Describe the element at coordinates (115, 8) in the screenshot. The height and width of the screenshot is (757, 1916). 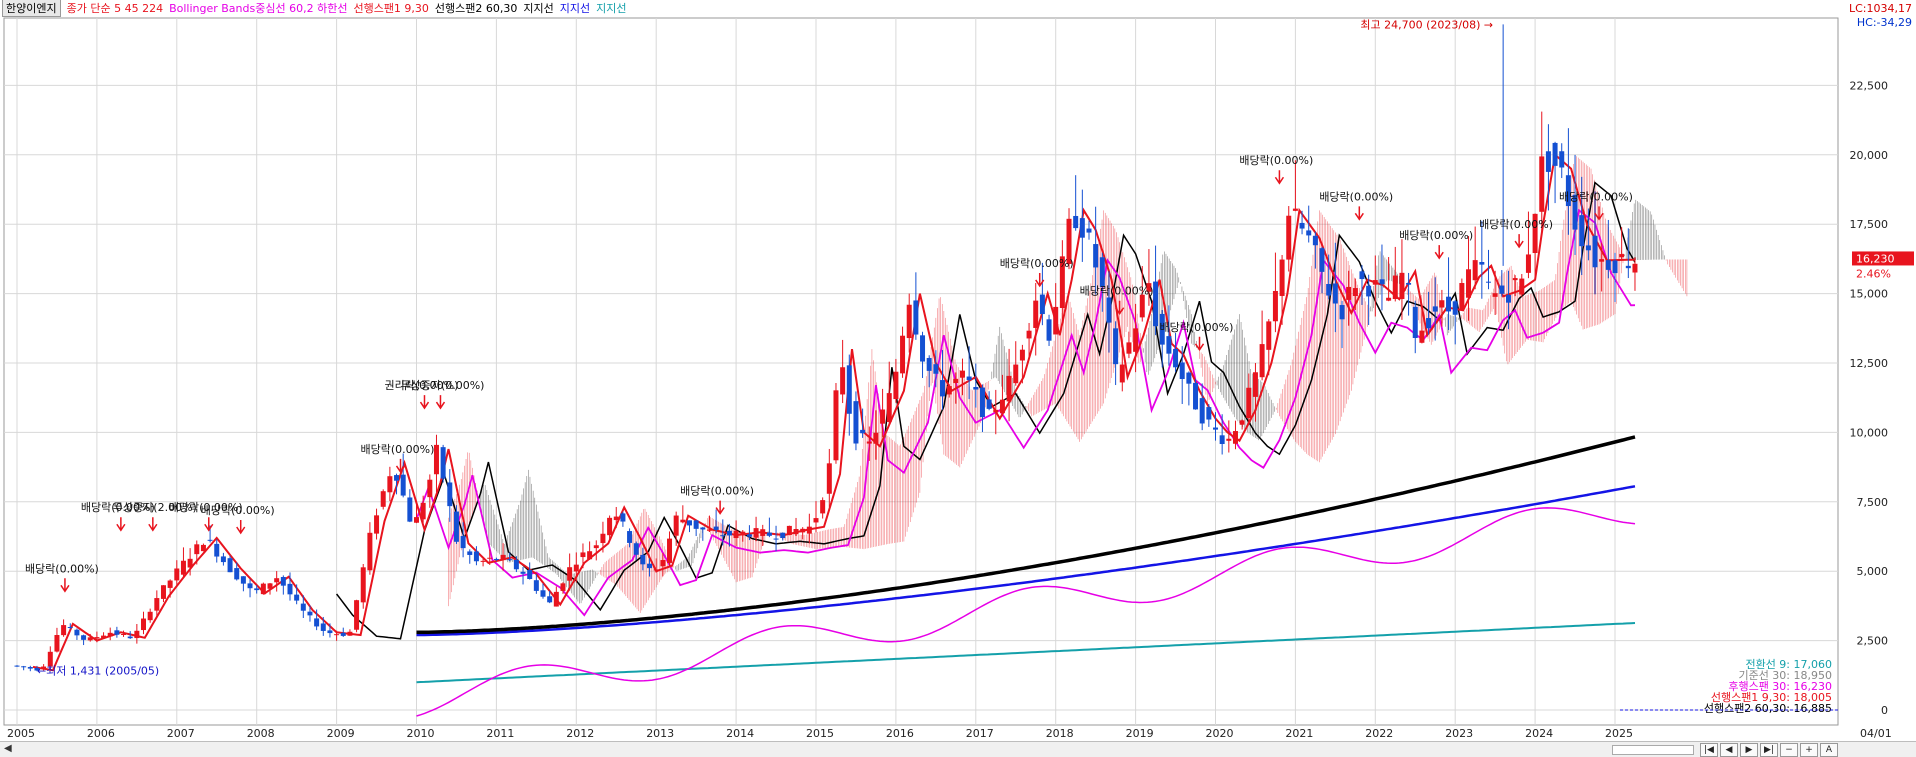
I see `moving-average-label: 종가 단순 5 45 224` at that location.